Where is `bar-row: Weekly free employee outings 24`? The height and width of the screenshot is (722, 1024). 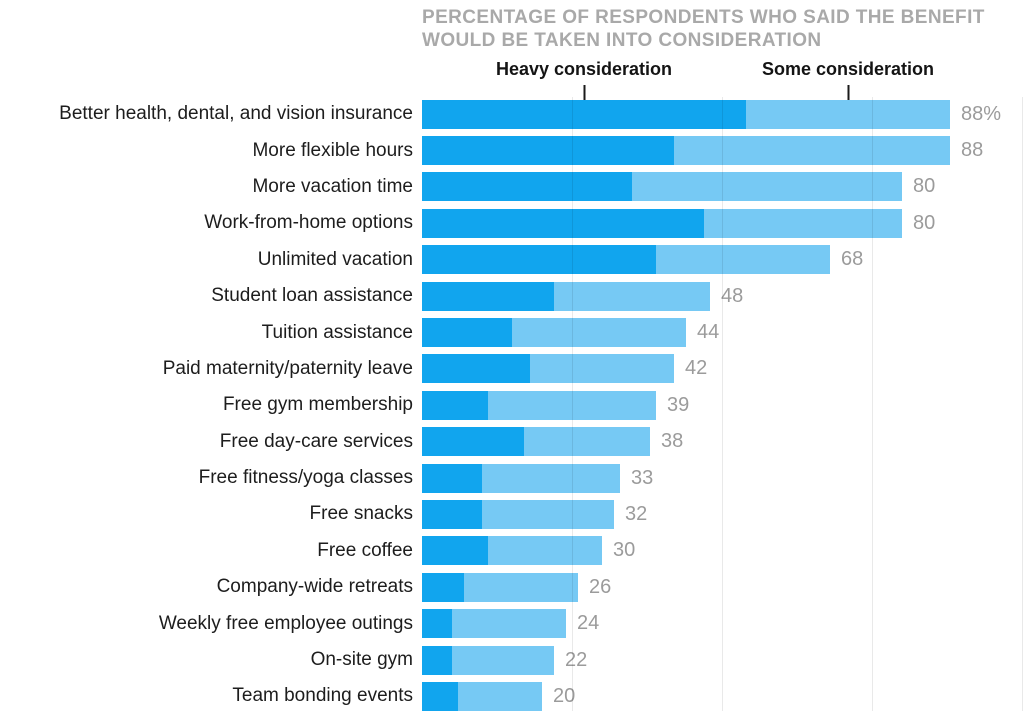
bar-row: Weekly free employee outings 24 is located at coordinates (512, 623).